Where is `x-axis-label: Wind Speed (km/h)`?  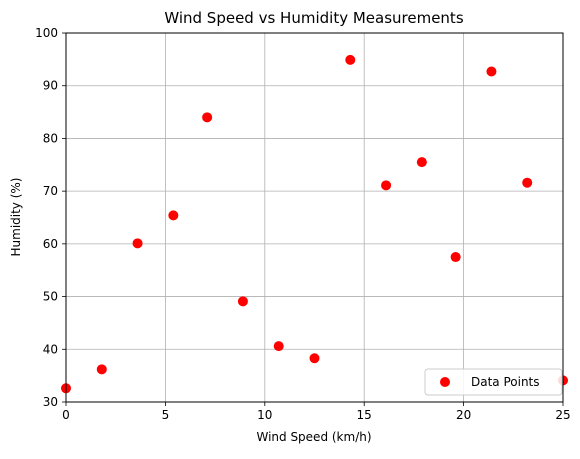 x-axis-label: Wind Speed (km/h) is located at coordinates (313, 437).